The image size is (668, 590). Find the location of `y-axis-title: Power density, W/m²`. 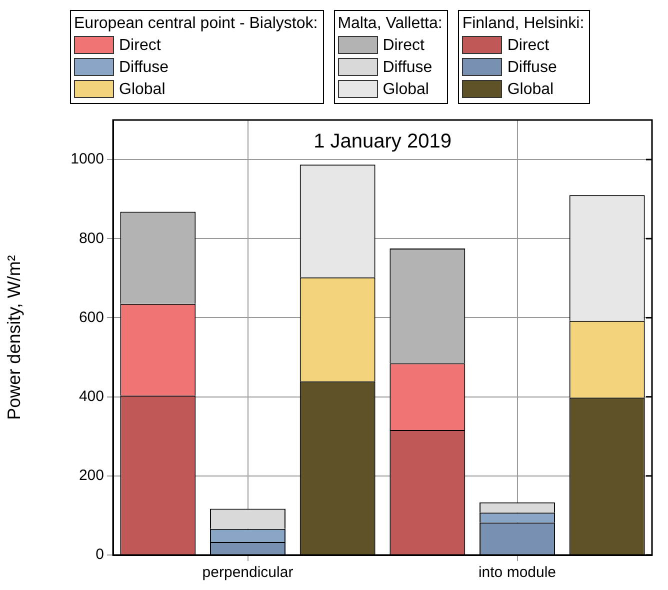

y-axis-title: Power density, W/m² is located at coordinates (14, 337).